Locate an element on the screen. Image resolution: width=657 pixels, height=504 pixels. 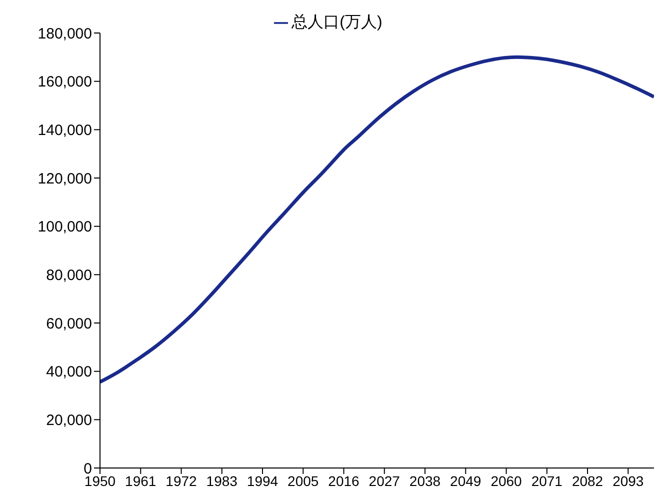
x-tick-label: 1983 is located at coordinates (222, 480).